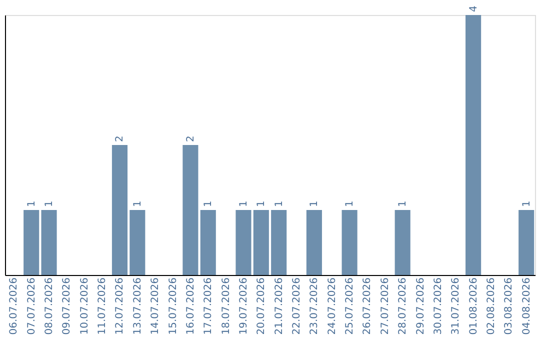 Image resolution: width=540 pixels, height=340 pixels. What do you see at coordinates (156, 306) in the screenshot?
I see `x-tick-label: 14.07.2026` at bounding box center [156, 306].